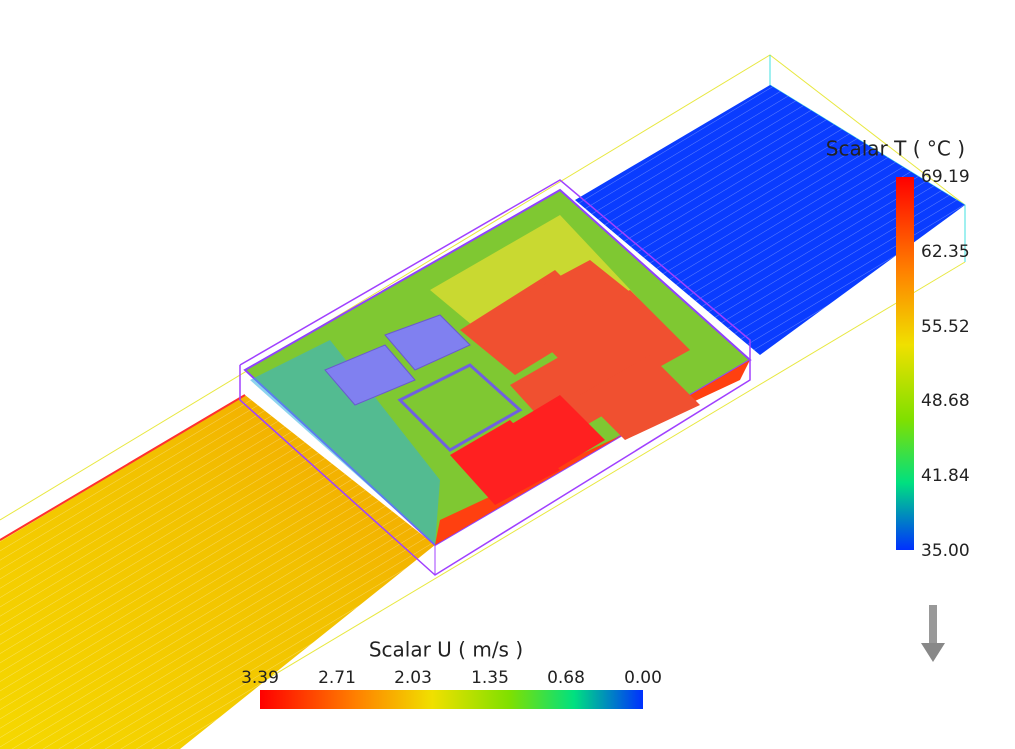 This screenshot has height=749, width=1015. What do you see at coordinates (895, 149) in the screenshot?
I see `legend-title: Scalar T ( °C )` at bounding box center [895, 149].